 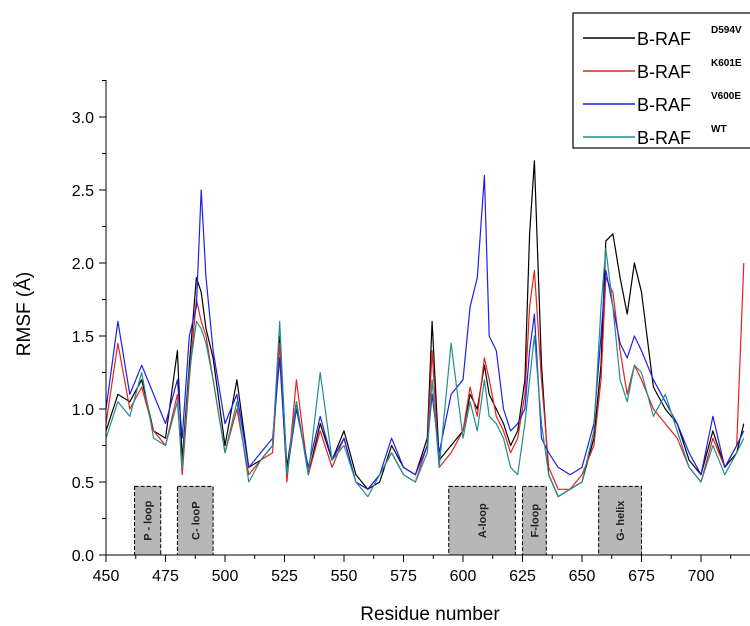 I want to click on legend-superscript: V600E, so click(x=726, y=96).